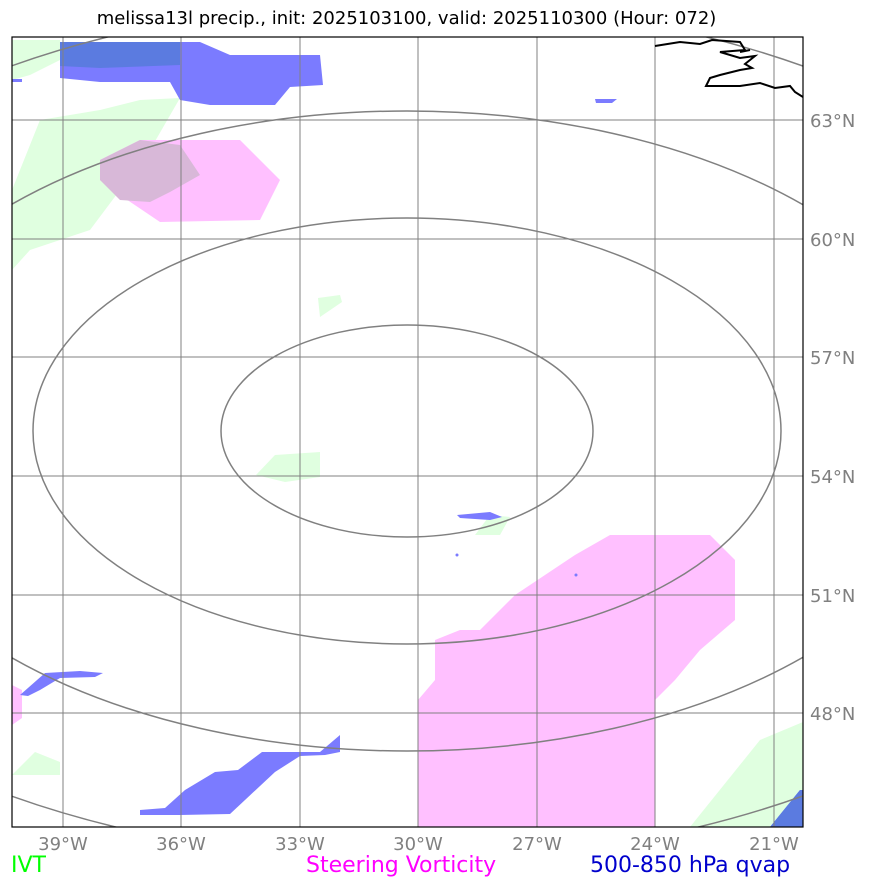 The width and height of the screenshot is (873, 891). Describe the element at coordinates (832, 121) in the screenshot. I see `lat-tick-label: 63°N` at that location.